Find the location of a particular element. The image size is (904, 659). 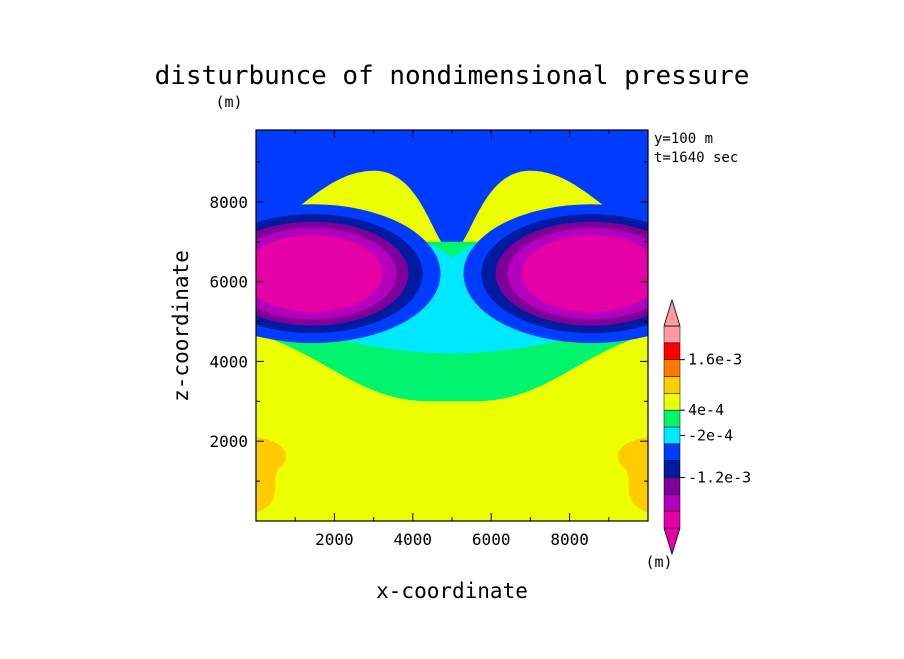

top-layer-band is located at coordinates (452, 190).